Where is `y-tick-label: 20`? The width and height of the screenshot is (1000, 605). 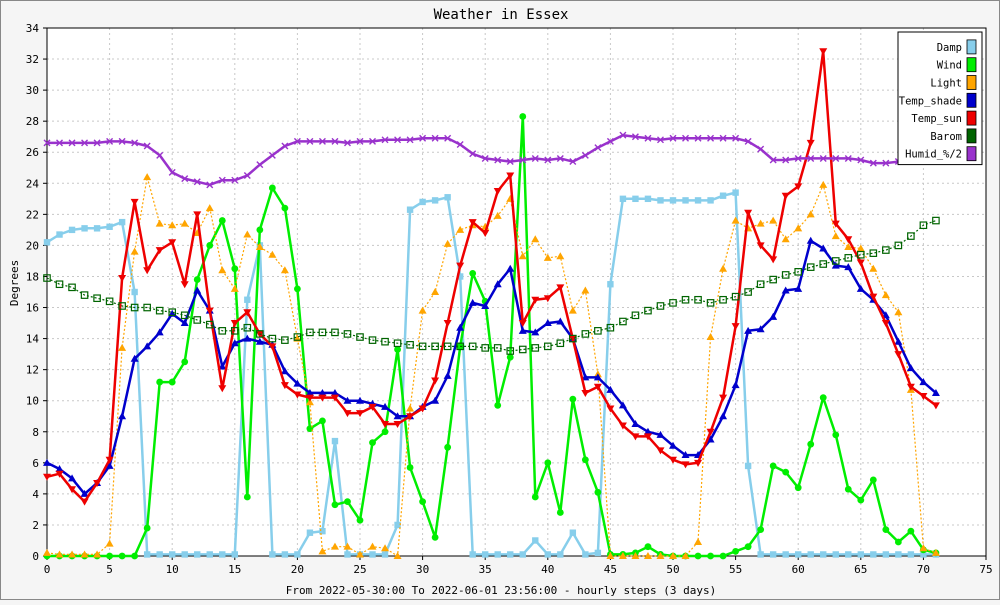
y-tick-label: 20 is located at coordinates (32, 245).